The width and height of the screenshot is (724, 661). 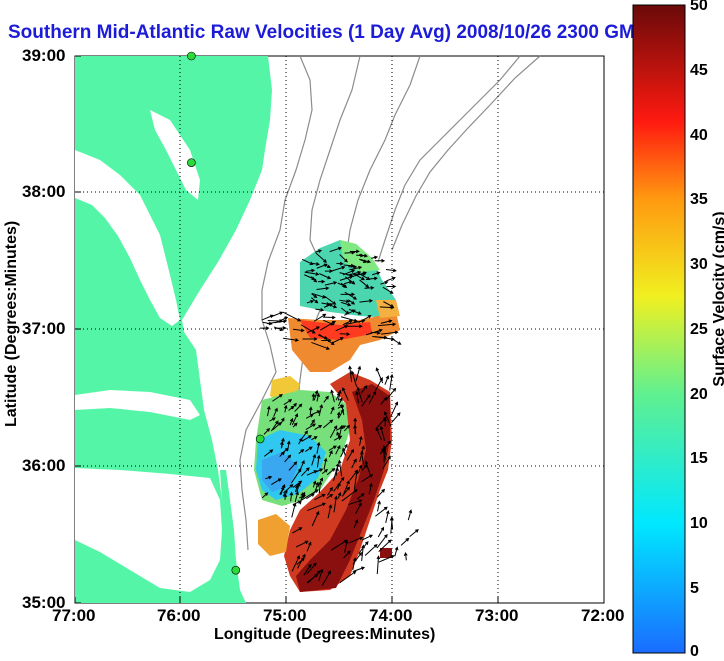 What do you see at coordinates (179, 615) in the screenshot?
I see `x-tick-label: 76:00` at bounding box center [179, 615].